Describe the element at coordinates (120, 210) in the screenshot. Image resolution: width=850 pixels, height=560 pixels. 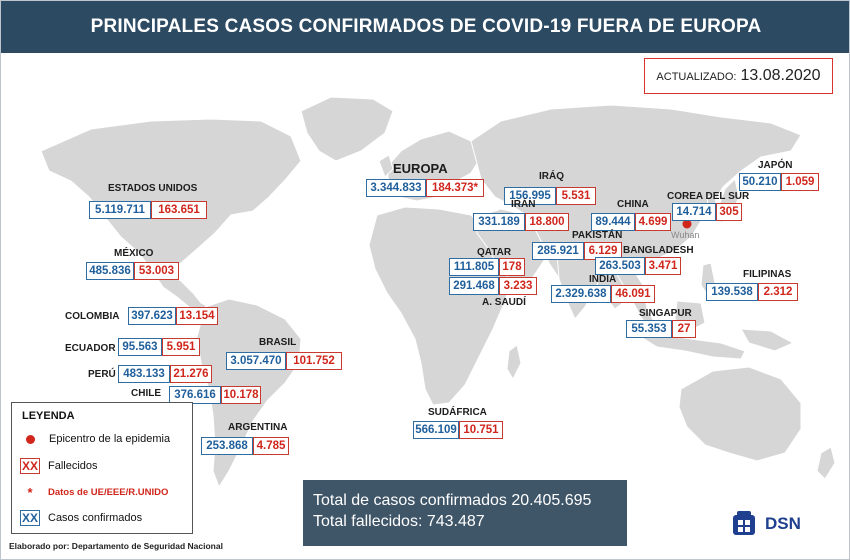
I see `cases-usa: 5.119.711` at that location.